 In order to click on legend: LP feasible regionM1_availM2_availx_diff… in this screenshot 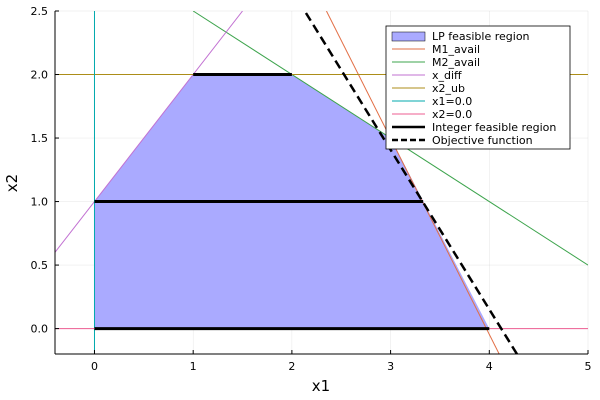, I will do `click(478, 87)`.